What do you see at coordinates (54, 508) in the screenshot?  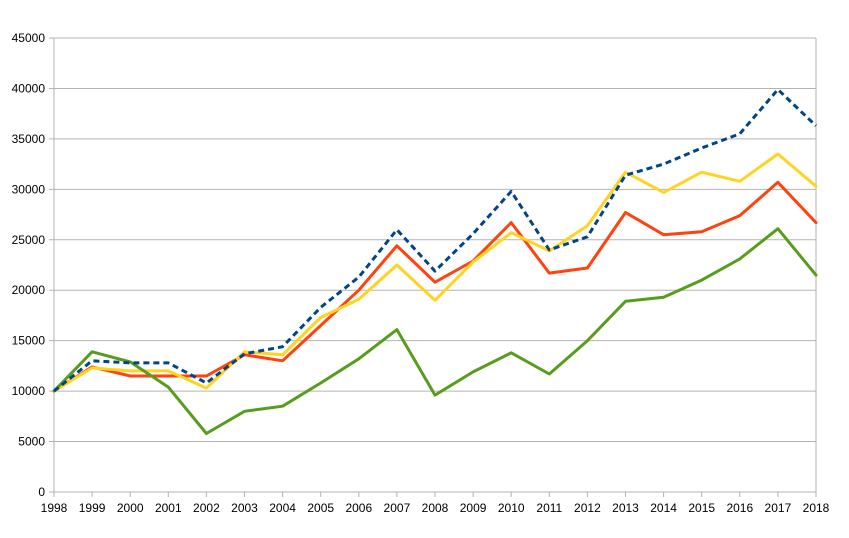 I see `x-tick-label: 1998` at bounding box center [54, 508].